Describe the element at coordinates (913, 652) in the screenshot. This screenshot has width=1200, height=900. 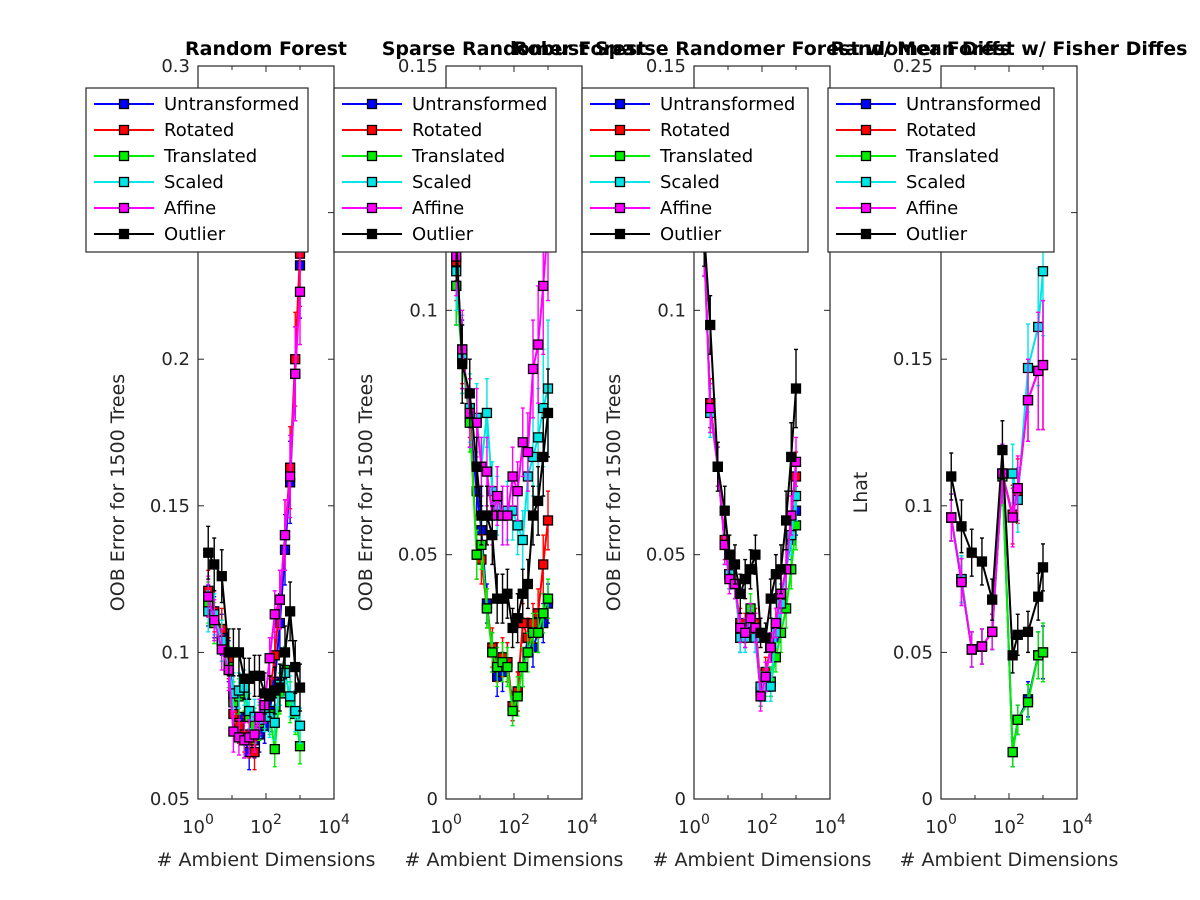
I see `y-tick-label: 0.05` at that location.